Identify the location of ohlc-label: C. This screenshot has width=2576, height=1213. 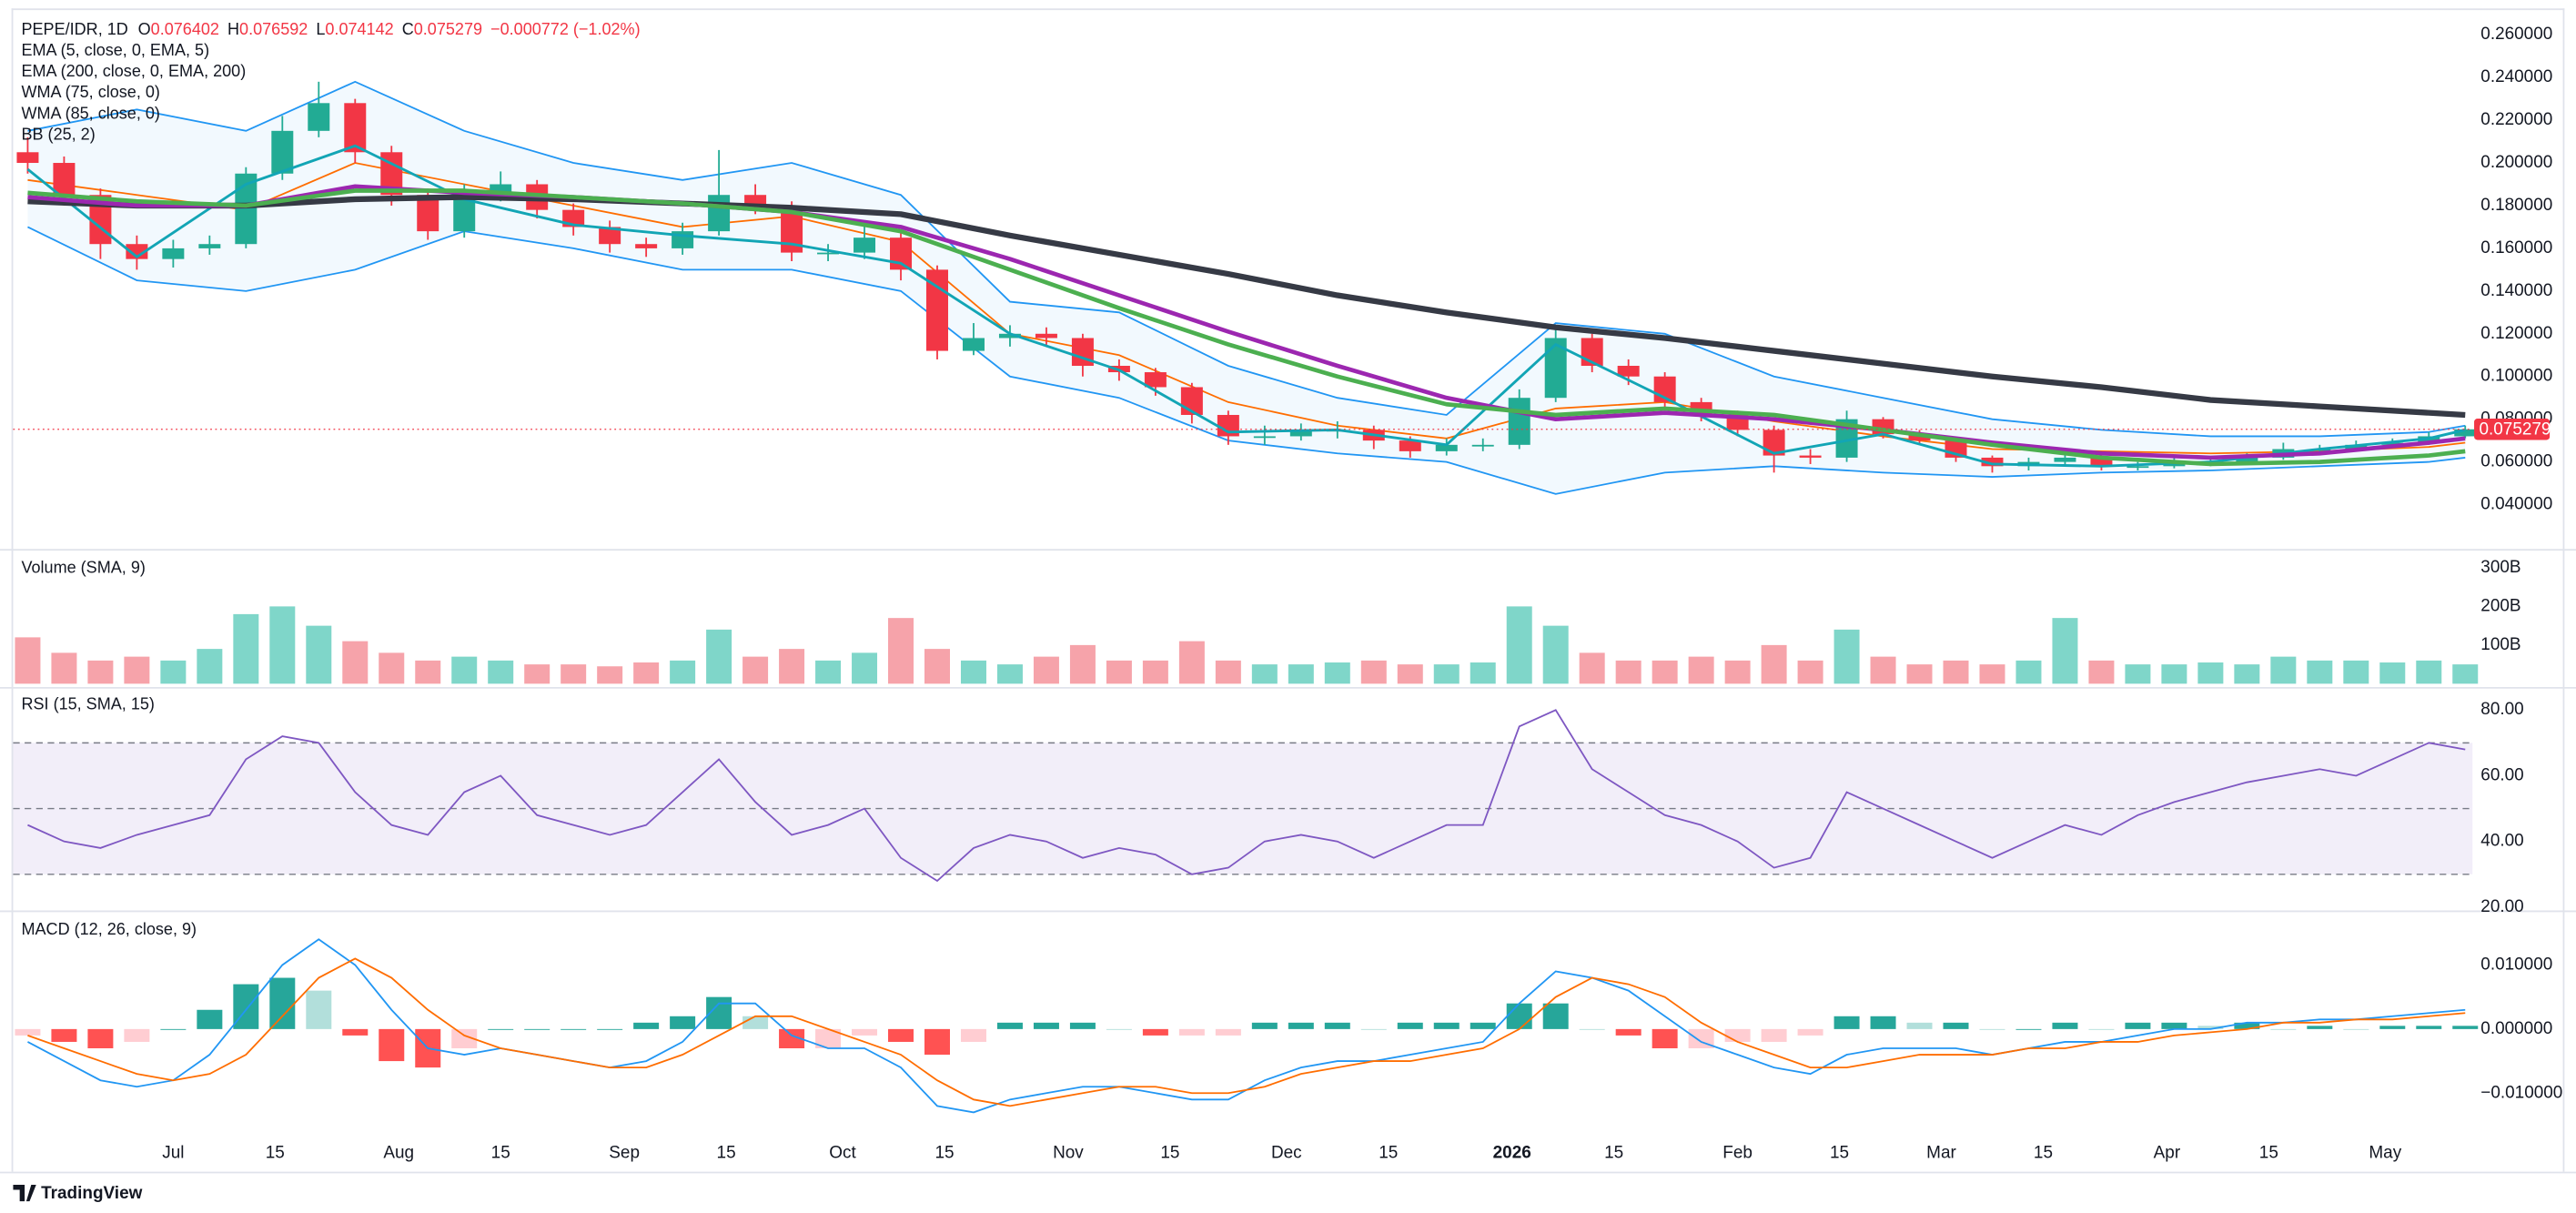
(408, 29).